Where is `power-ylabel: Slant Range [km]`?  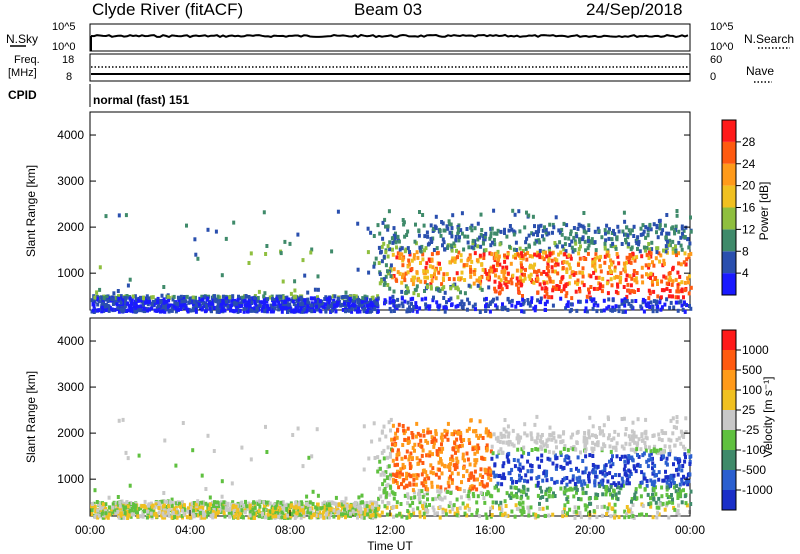
power-ylabel: Slant Range [km] is located at coordinates (31, 211).